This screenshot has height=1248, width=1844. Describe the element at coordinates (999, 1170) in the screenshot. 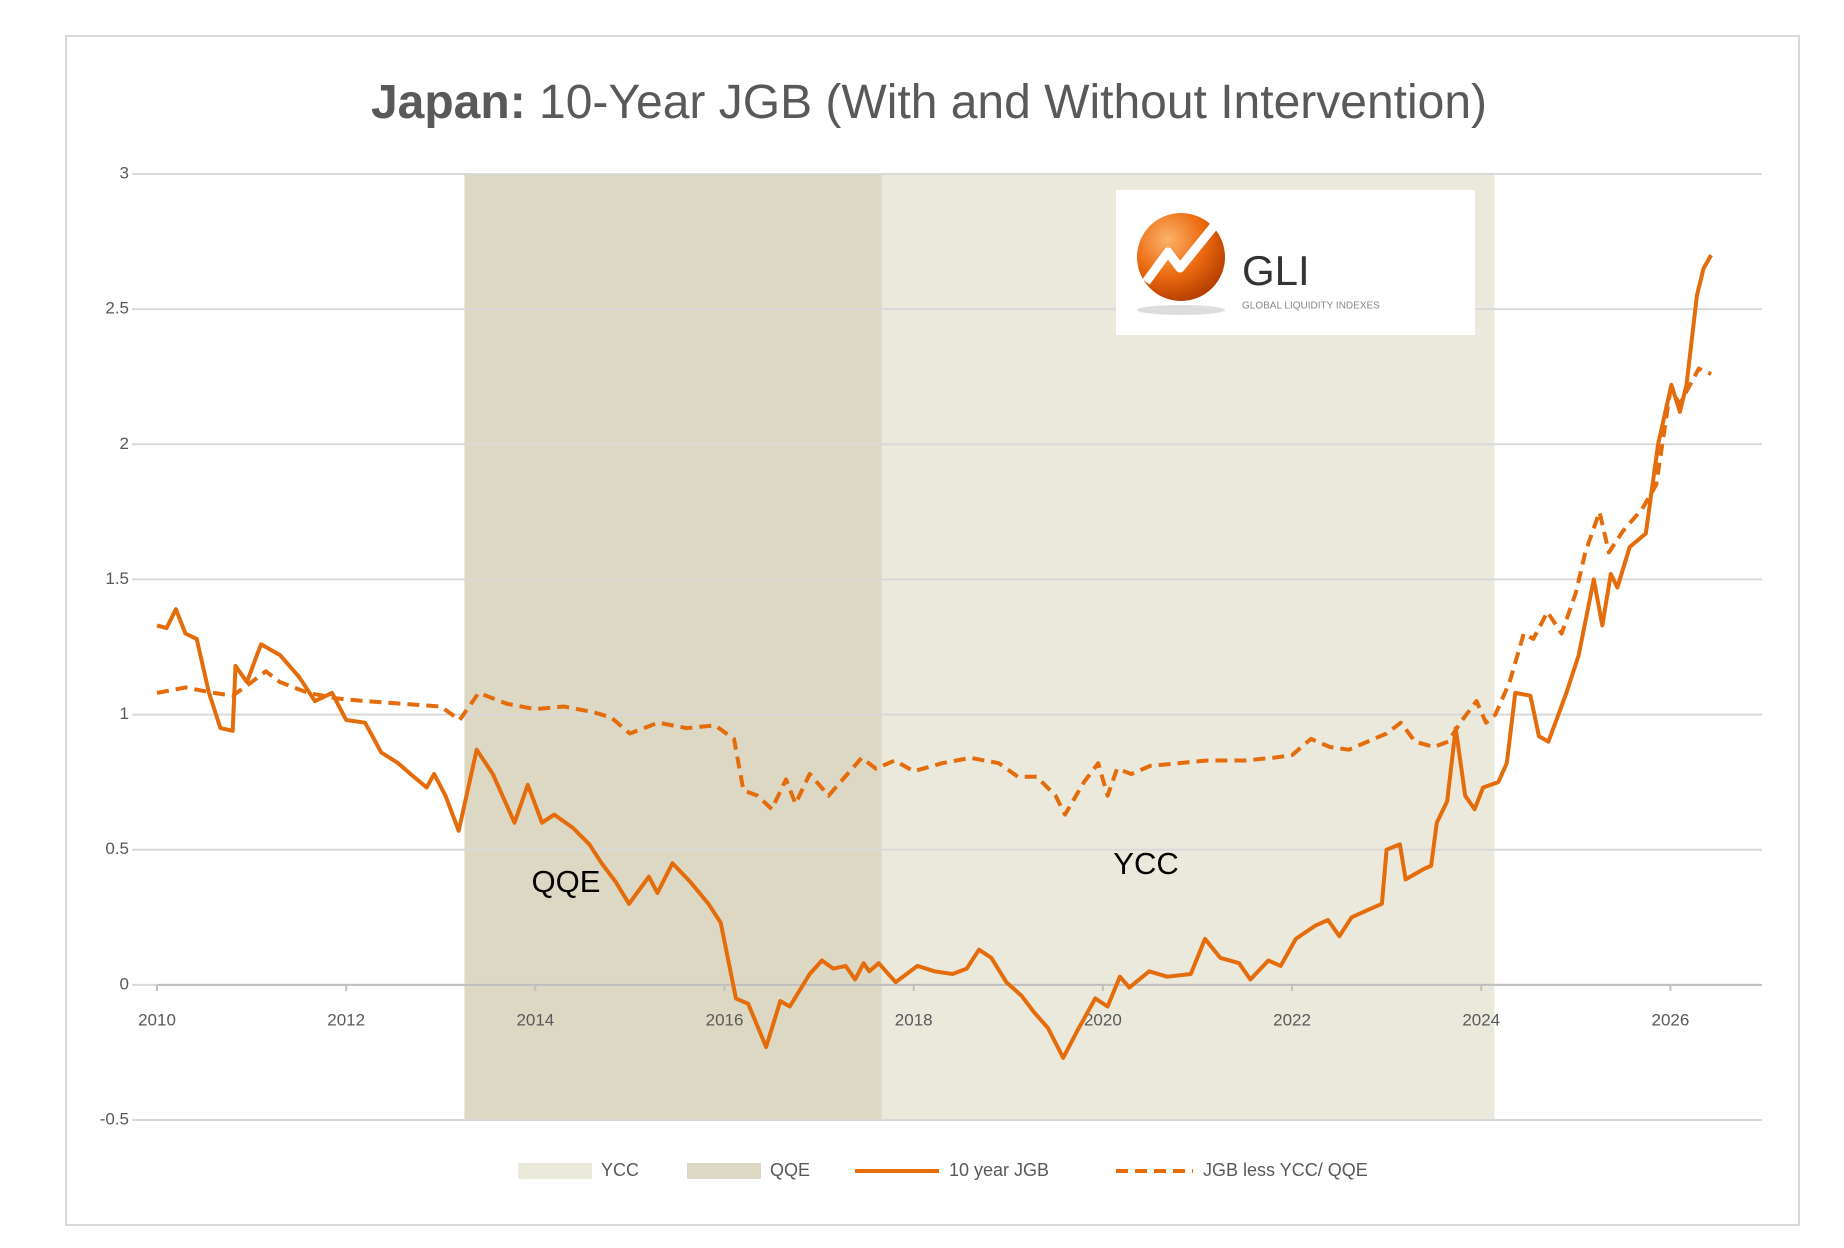

I see `legend-label: 10 year JGB` at that location.